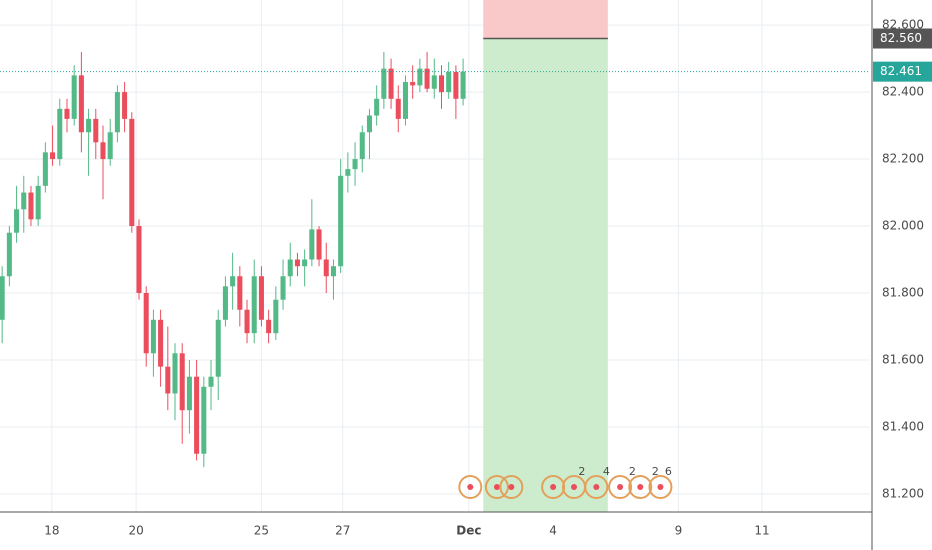  Describe the element at coordinates (679, 531) in the screenshot. I see `x-tick-label: 9` at that location.